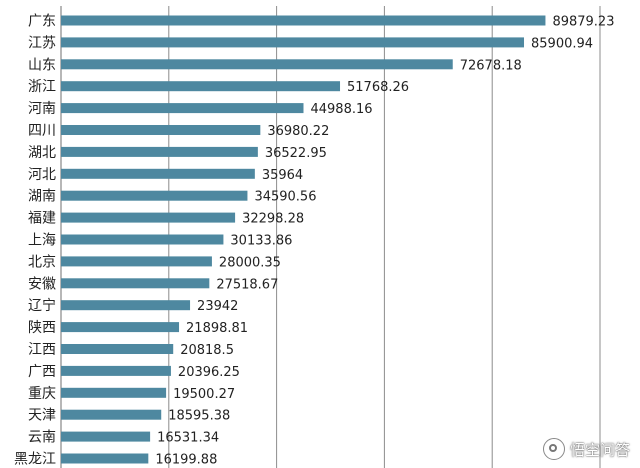 The height and width of the screenshot is (468, 640). What do you see at coordinates (42, 43) in the screenshot?
I see `category-label: 江苏` at bounding box center [42, 43].